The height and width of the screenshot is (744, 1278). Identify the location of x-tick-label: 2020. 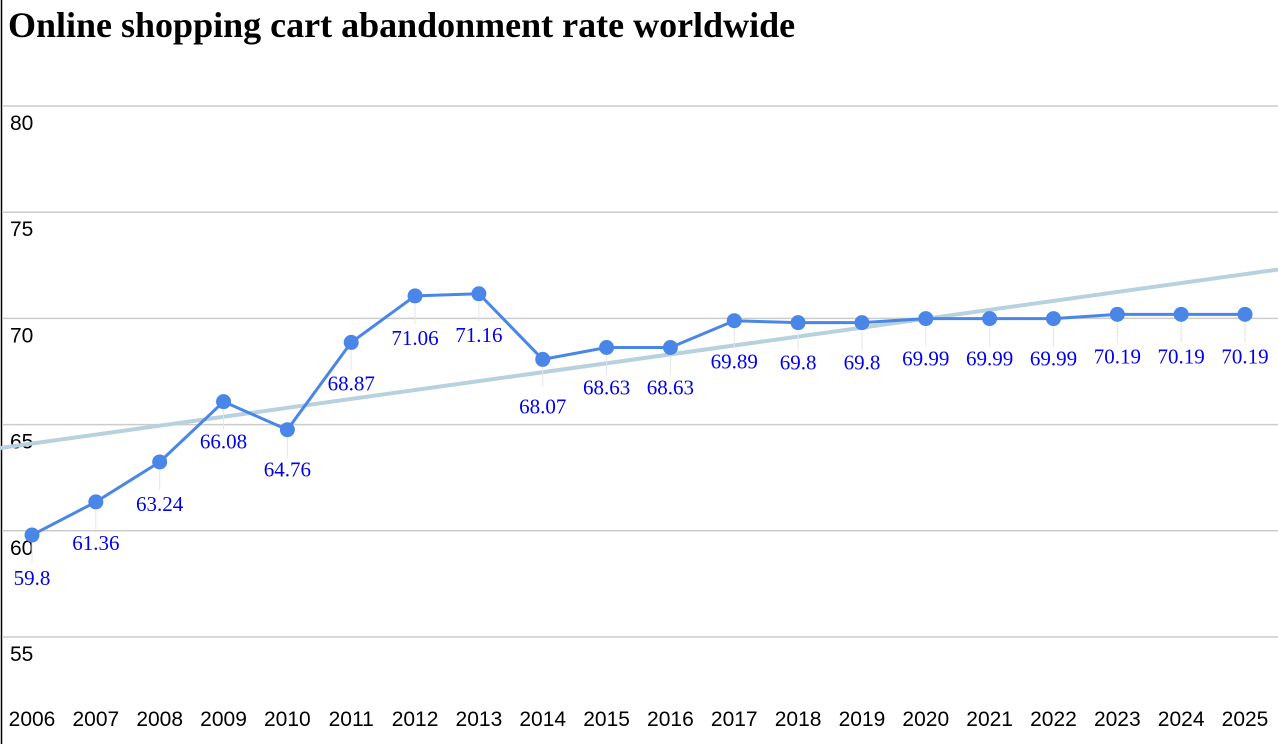
(925, 719).